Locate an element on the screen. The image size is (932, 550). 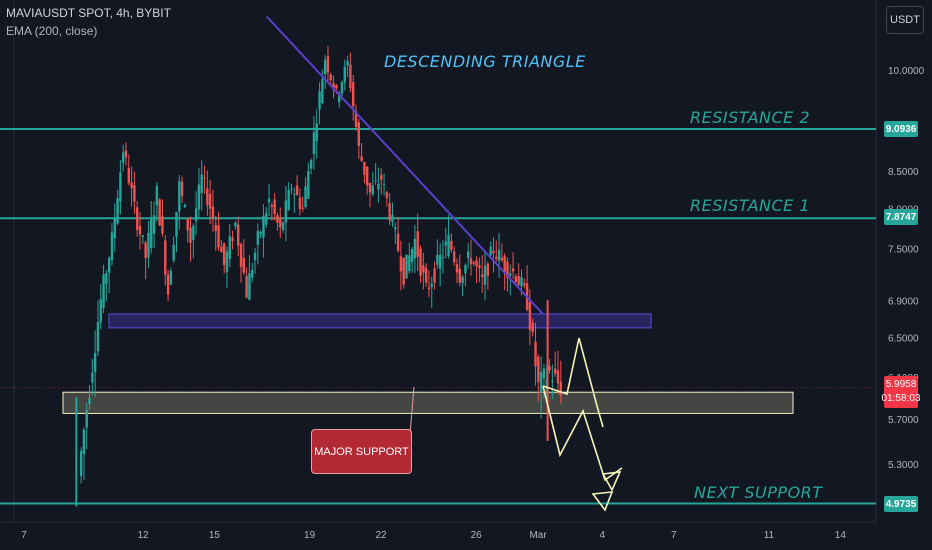
projection-path is located at coordinates (573, 382).